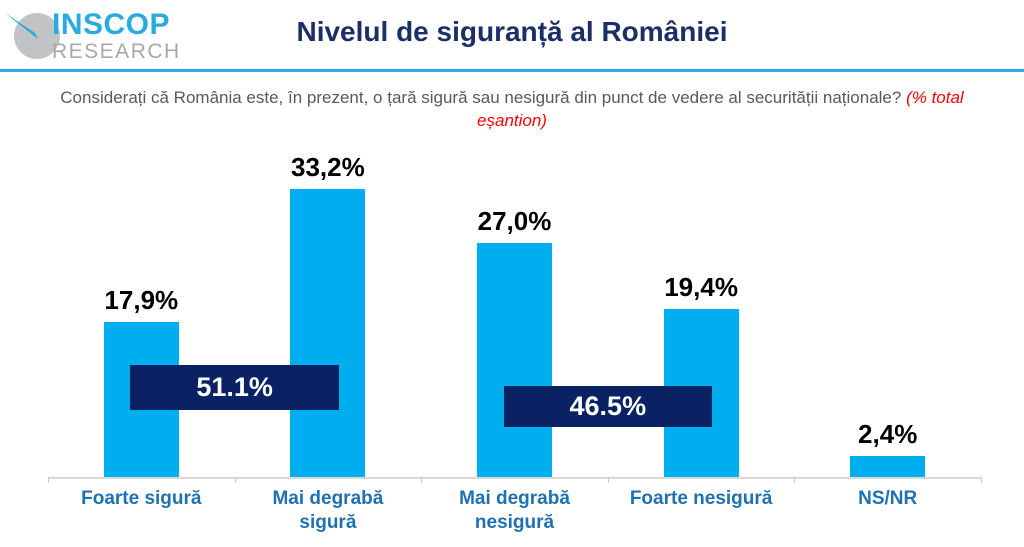  Describe the element at coordinates (328, 167) in the screenshot. I see `bar-value-label: 33,2%` at that location.